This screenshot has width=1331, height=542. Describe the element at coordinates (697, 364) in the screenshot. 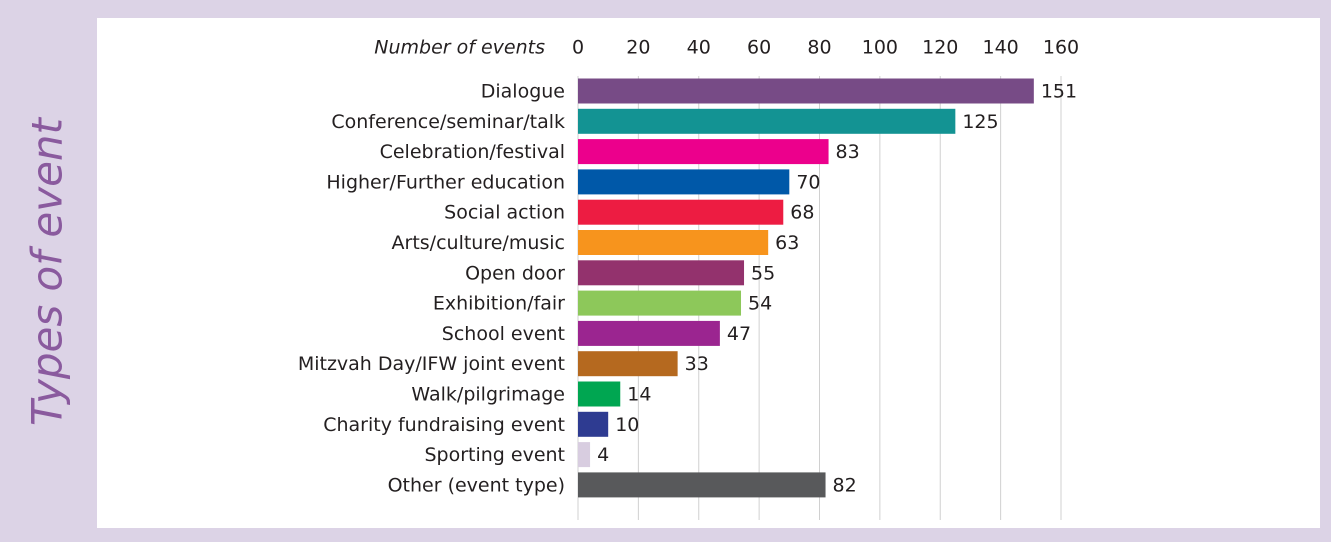

I see `value-label: 33` at that location.